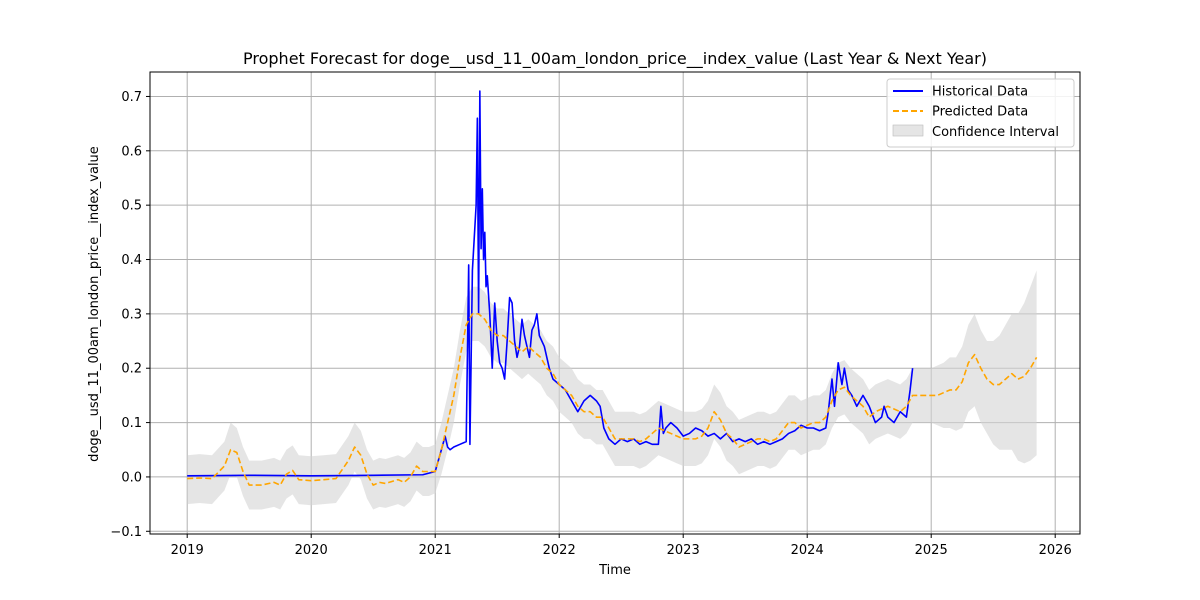 This screenshot has width=1200, height=600. I want to click on x-tick-label: 2020, so click(311, 550).